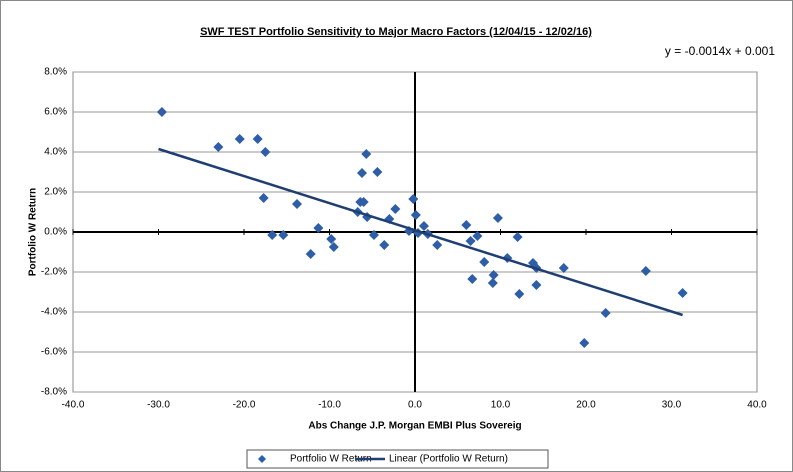  What do you see at coordinates (55, 72) in the screenshot?
I see `y-tick-label: 8.0%` at bounding box center [55, 72].